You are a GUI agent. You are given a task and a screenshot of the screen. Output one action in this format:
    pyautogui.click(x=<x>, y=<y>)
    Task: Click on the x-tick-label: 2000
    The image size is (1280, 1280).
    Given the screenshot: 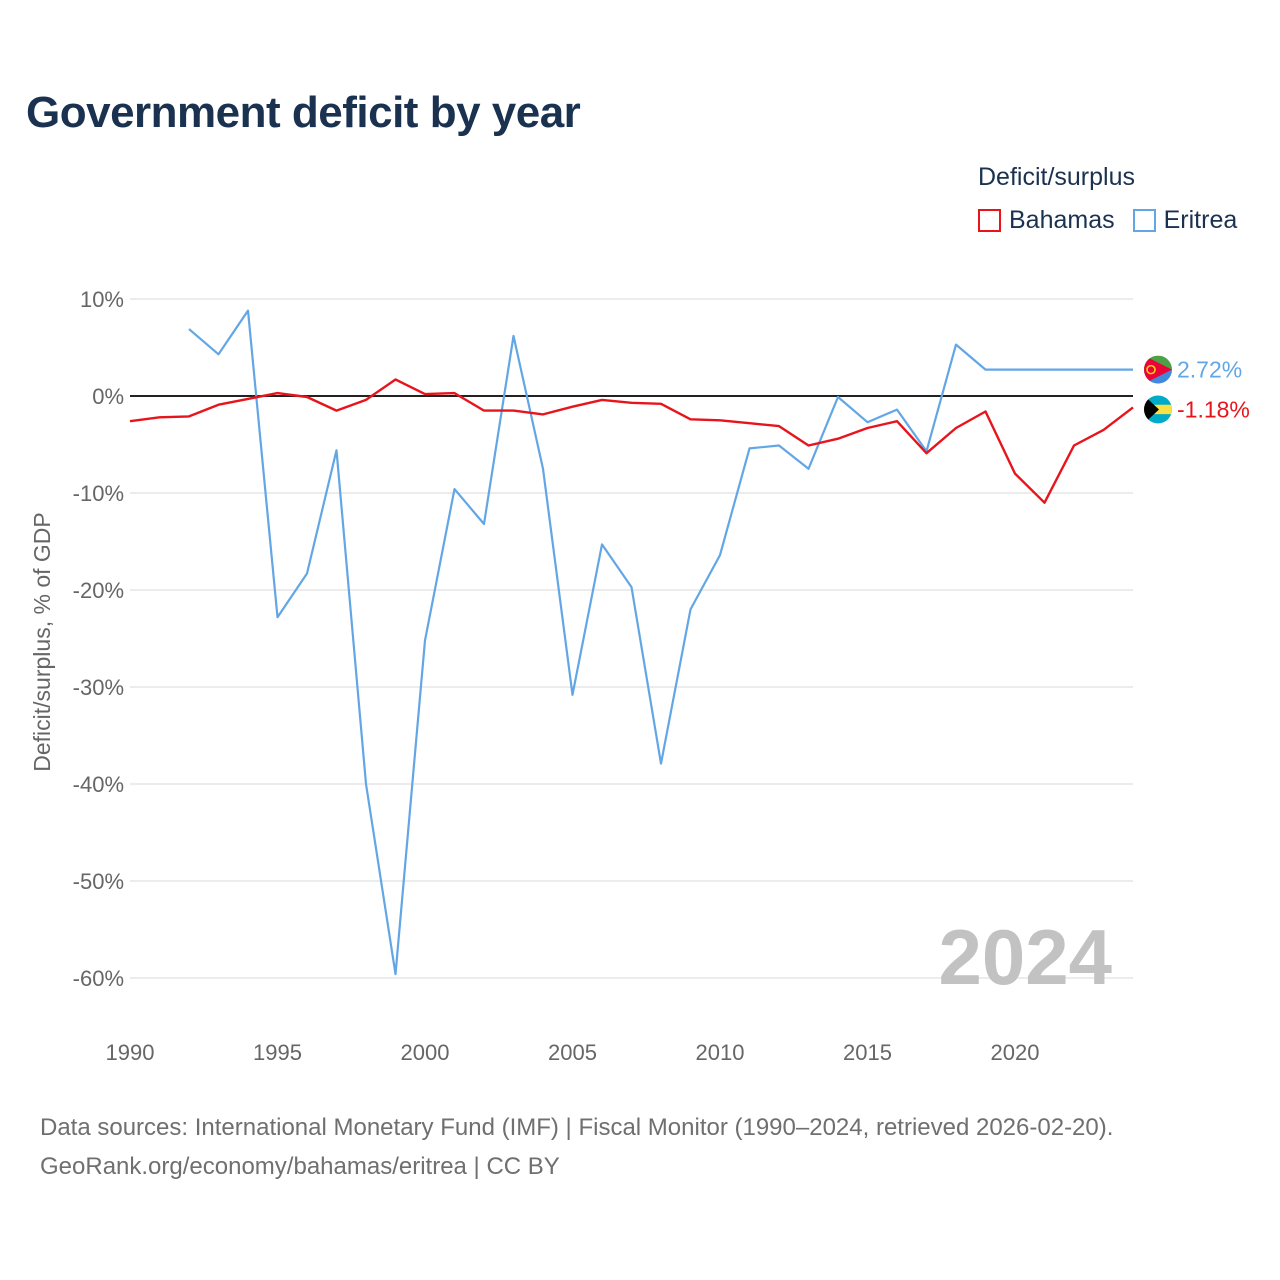 What is the action you would take?
    pyautogui.click(x=425, y=1052)
    